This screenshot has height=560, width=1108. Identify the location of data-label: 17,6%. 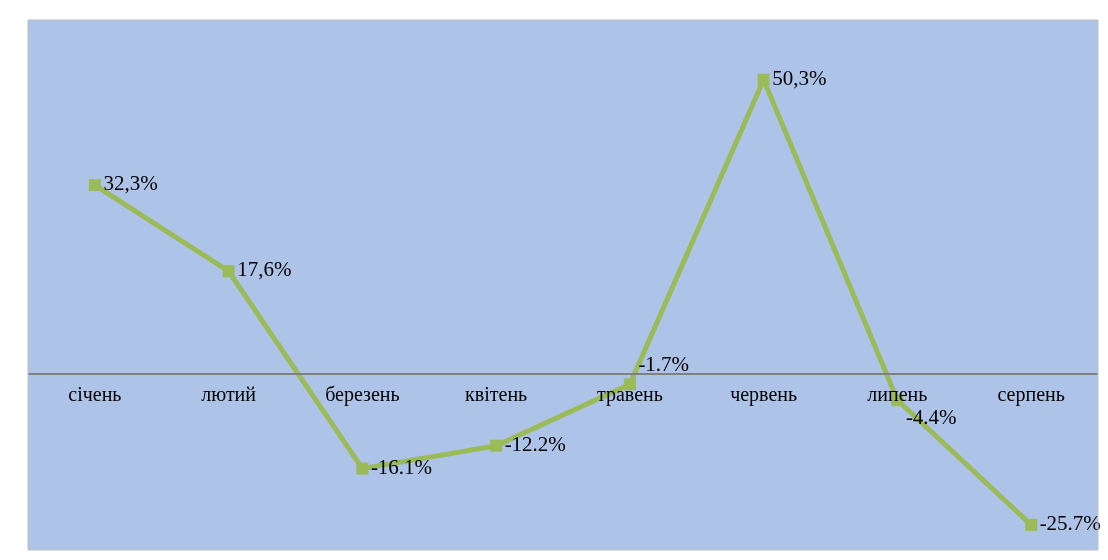
(264, 269).